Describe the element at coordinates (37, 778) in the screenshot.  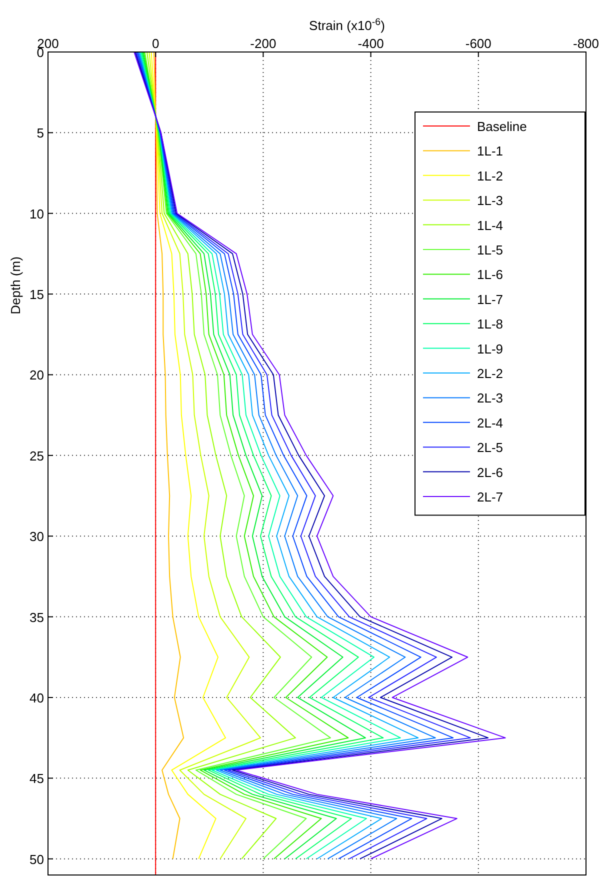
I see `y-tick-label: 45` at that location.